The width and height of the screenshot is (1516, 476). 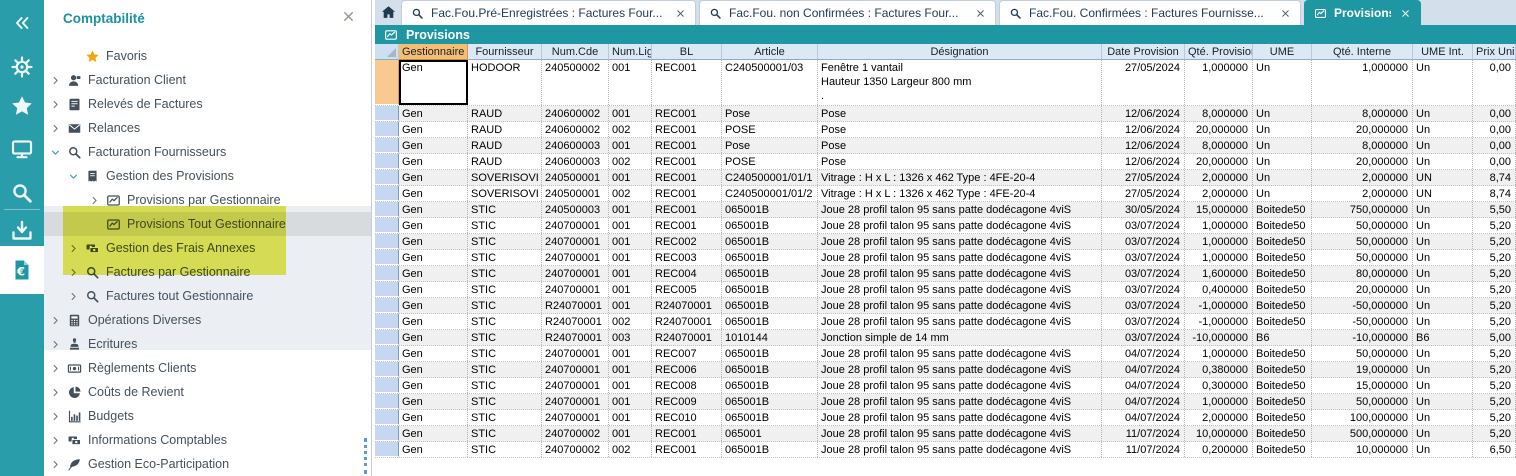 What do you see at coordinates (575, 337) in the screenshot?
I see `cell-num-cde: R24070001` at bounding box center [575, 337].